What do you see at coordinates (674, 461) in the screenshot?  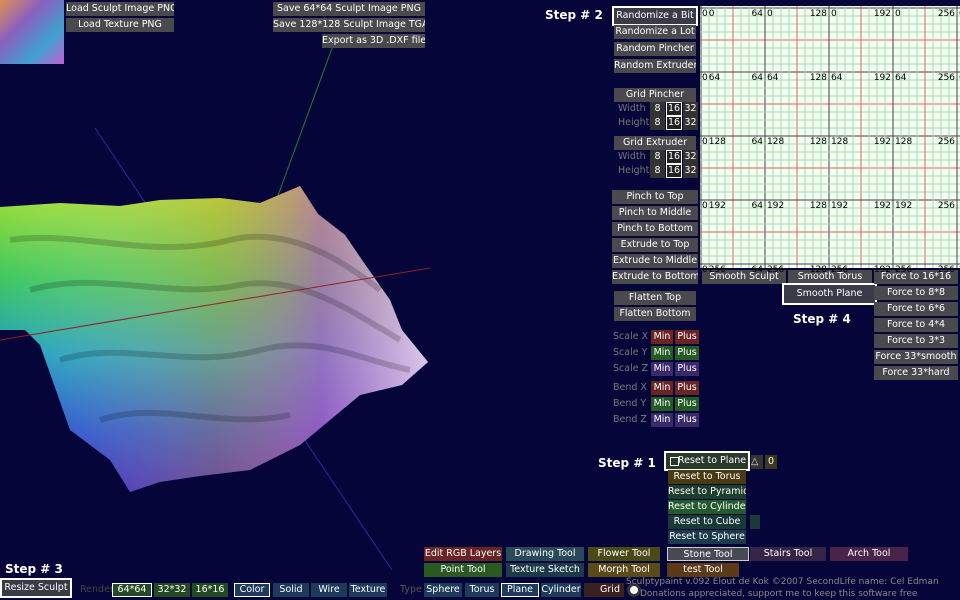 I see `checkbox-icon` at bounding box center [674, 461].